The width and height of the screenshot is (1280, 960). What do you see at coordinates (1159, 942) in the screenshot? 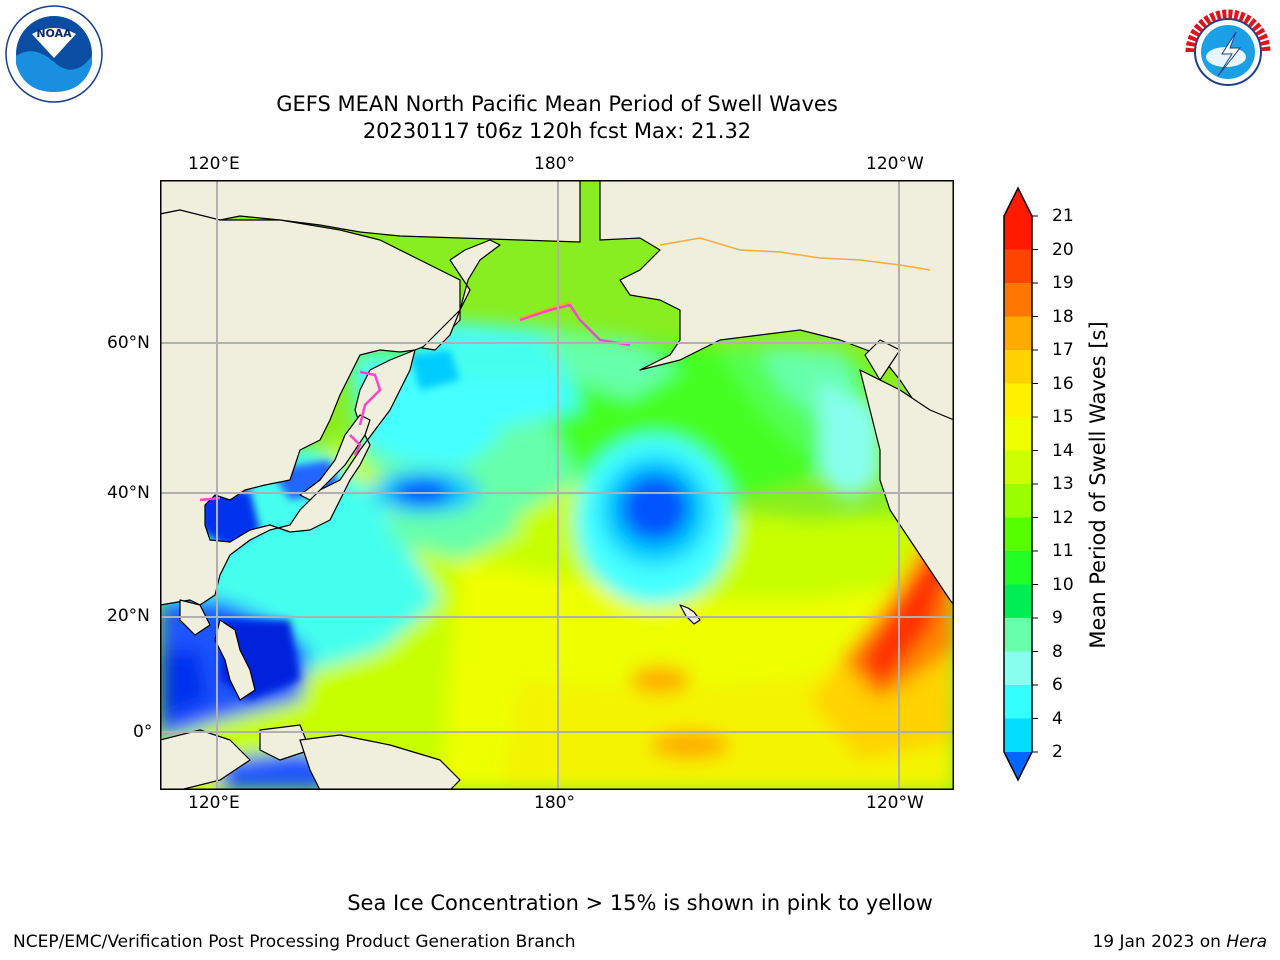
I see `footer-date-text: 19 Jan 2023 on` at bounding box center [1159, 942].